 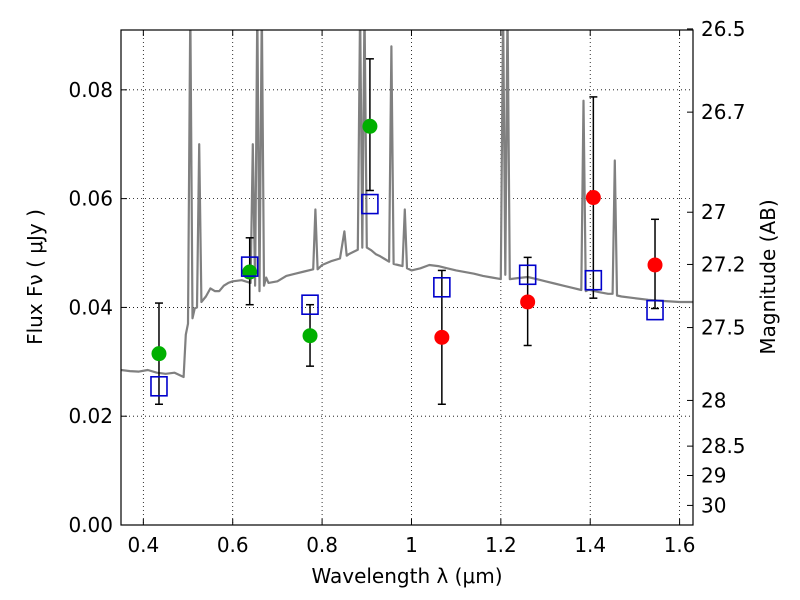 What do you see at coordinates (35, 277) in the screenshot?
I see `y-axis-title: Flux Fν ( μJy )` at bounding box center [35, 277].